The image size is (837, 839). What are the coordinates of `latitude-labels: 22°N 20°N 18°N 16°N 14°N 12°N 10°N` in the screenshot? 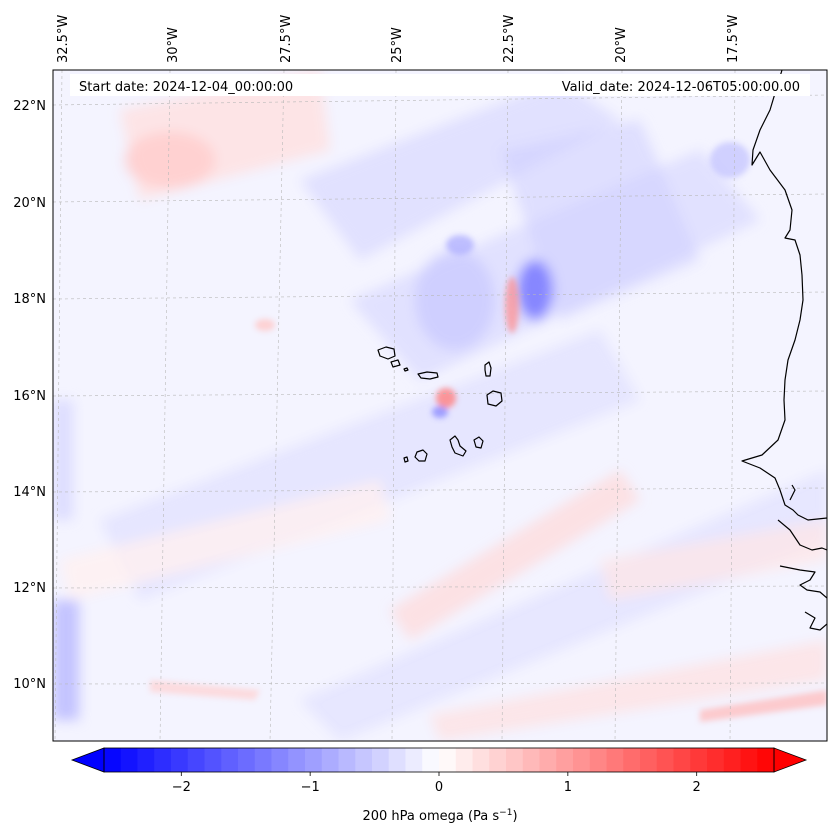 It's located at (29, 395).